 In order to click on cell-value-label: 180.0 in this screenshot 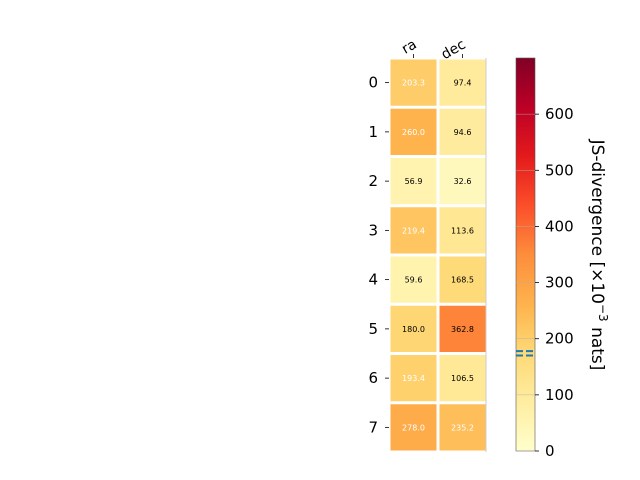, I will do `click(413, 329)`.